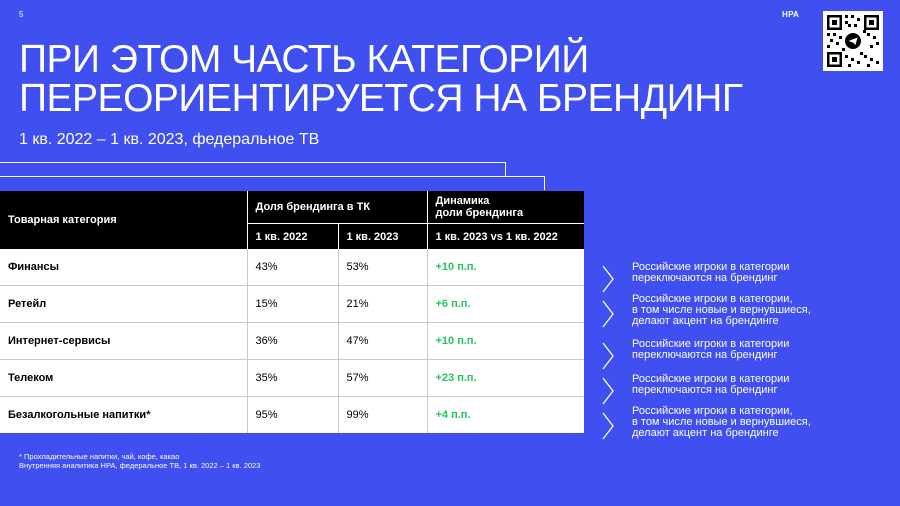 This screenshot has width=900, height=506. What do you see at coordinates (505, 236) in the screenshot?
I see `header-compare: 1 кв. 2023 vs 1 кв. 2022` at bounding box center [505, 236].